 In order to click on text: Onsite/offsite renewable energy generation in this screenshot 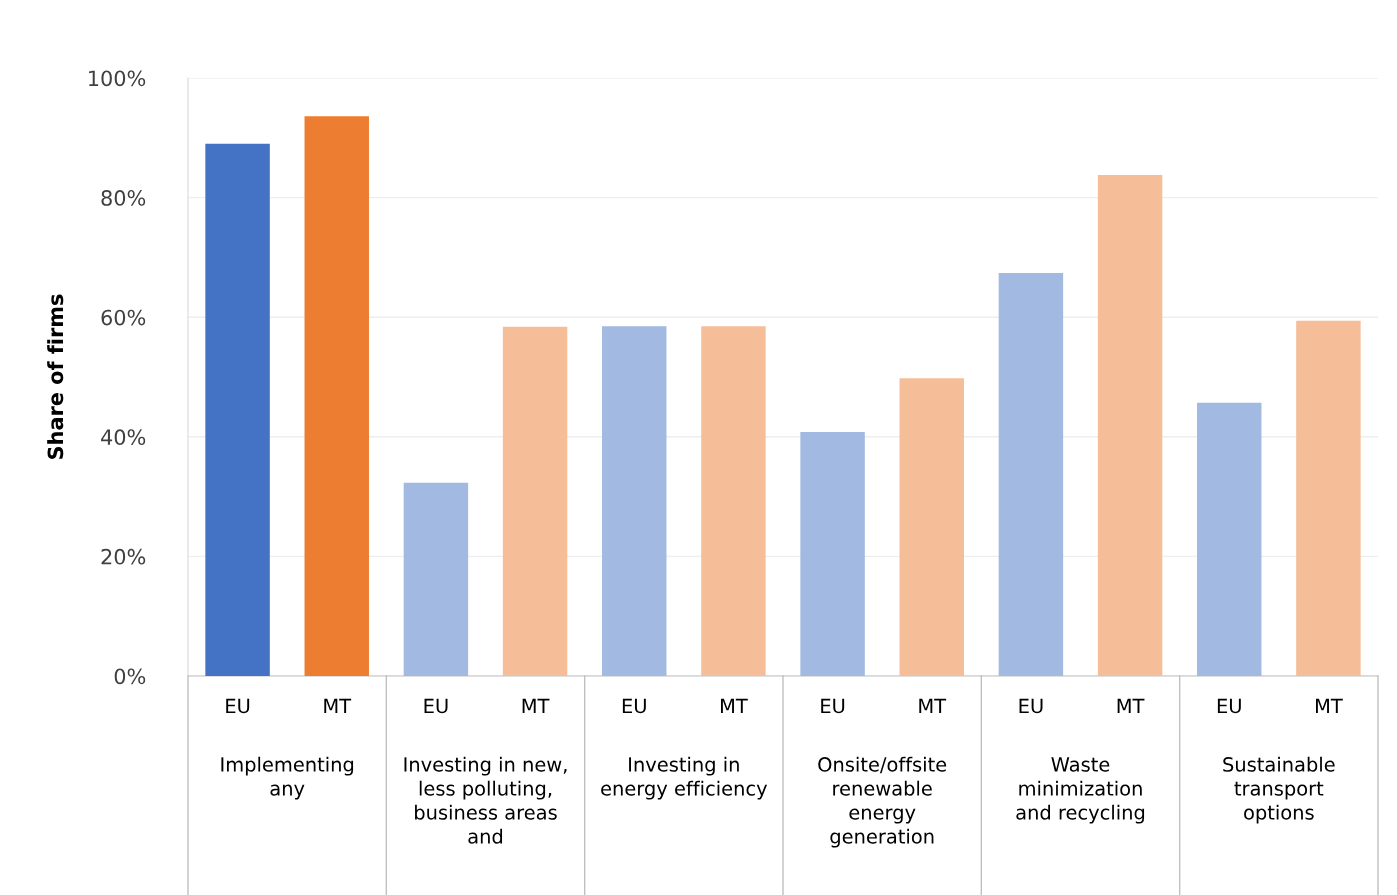, I will do `click(882, 802)`.